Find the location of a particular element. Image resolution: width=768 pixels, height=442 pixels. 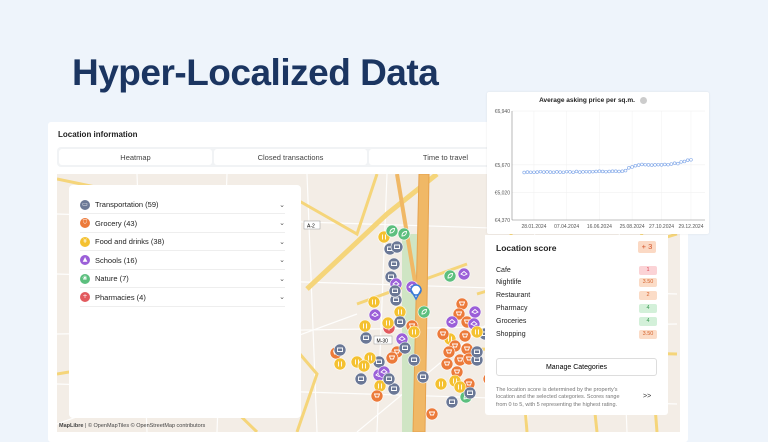

legend-item-schools: ▲ Schools (16) ⌄ is located at coordinates (182, 261).